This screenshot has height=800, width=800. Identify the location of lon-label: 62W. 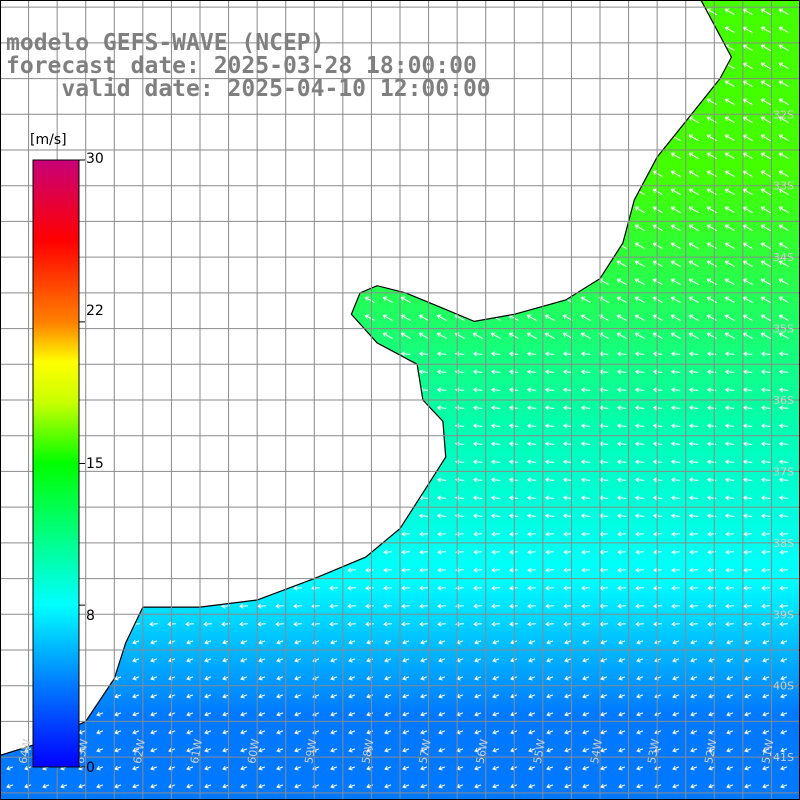
(139, 751).